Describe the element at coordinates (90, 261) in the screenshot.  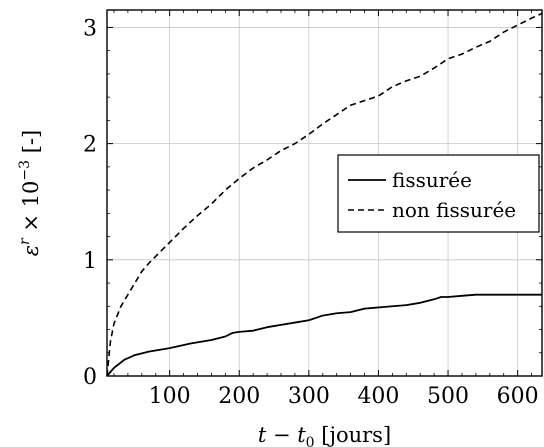
I see `y-tick-label: 1` at that location.